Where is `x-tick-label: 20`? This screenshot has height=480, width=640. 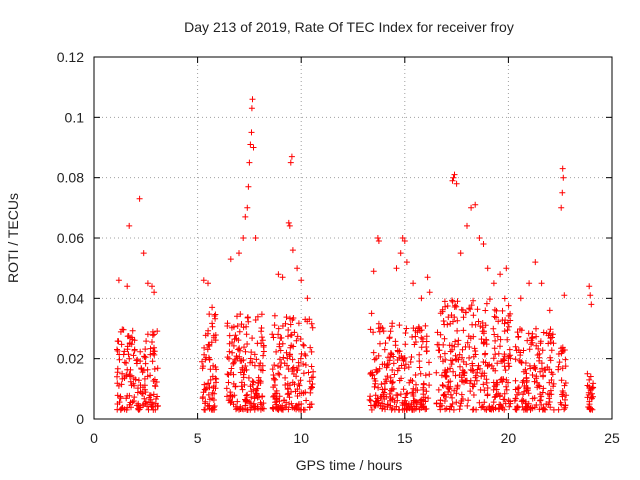 x-tick-label: 20 is located at coordinates (509, 438).